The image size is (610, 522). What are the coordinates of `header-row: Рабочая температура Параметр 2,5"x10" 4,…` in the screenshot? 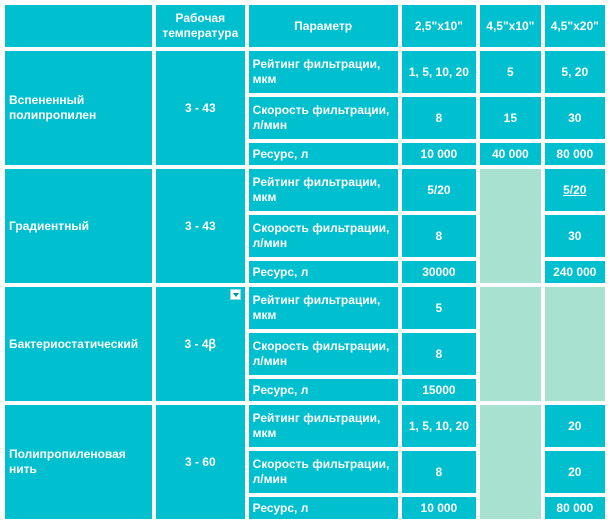 It's located at (305, 26).